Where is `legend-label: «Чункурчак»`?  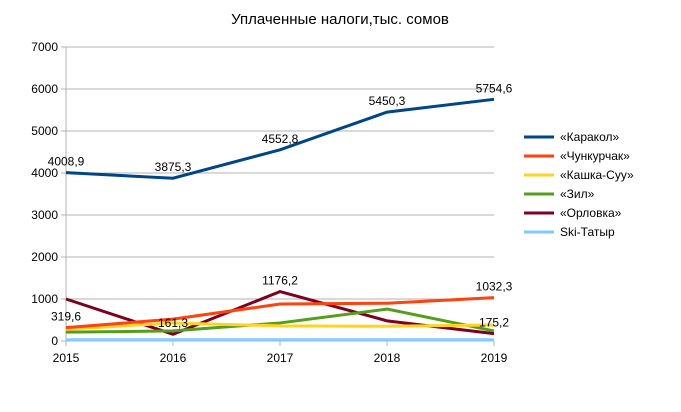
legend-label: «Чункурчак» is located at coordinates (595, 156).